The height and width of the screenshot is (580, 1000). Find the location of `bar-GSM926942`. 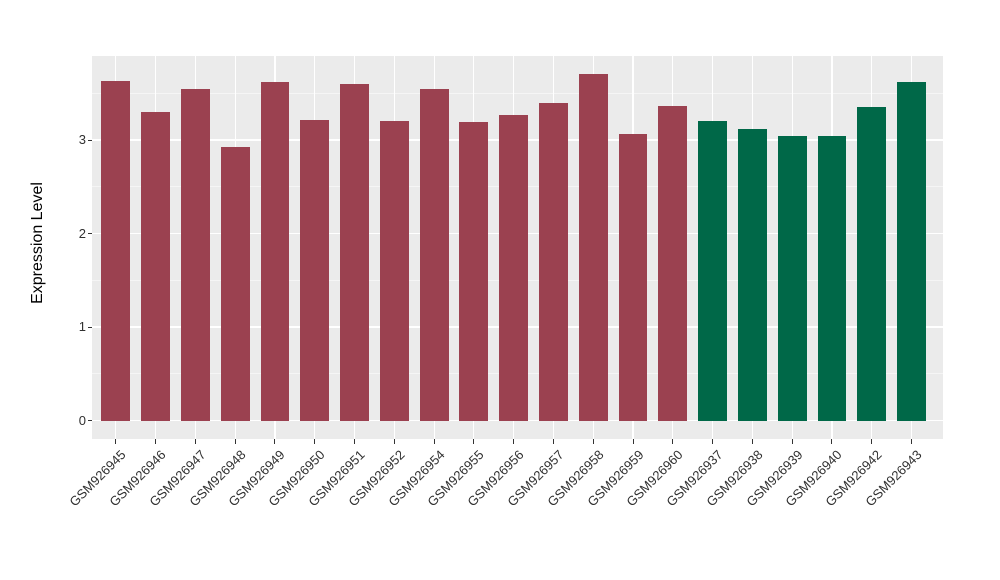

bar-GSM926942 is located at coordinates (872, 264).